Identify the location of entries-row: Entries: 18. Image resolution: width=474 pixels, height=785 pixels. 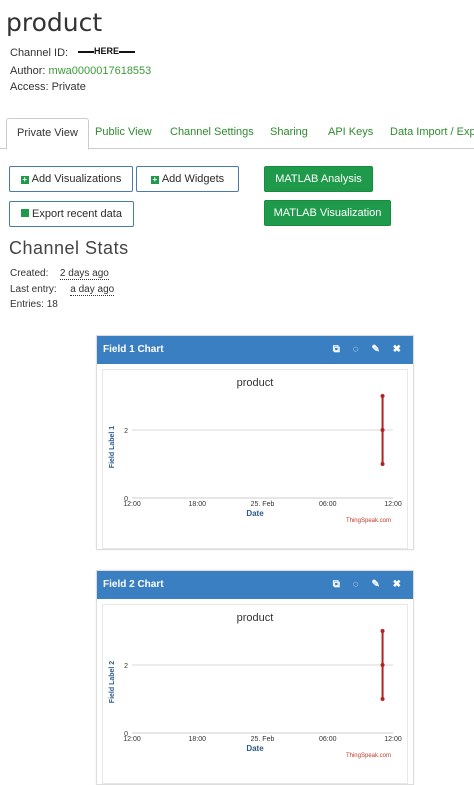
(34, 304).